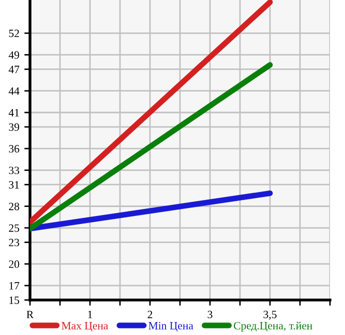 This screenshot has width=345, height=335. Describe the element at coordinates (14, 228) in the screenshot. I see `y-tick-label: 25` at that location.